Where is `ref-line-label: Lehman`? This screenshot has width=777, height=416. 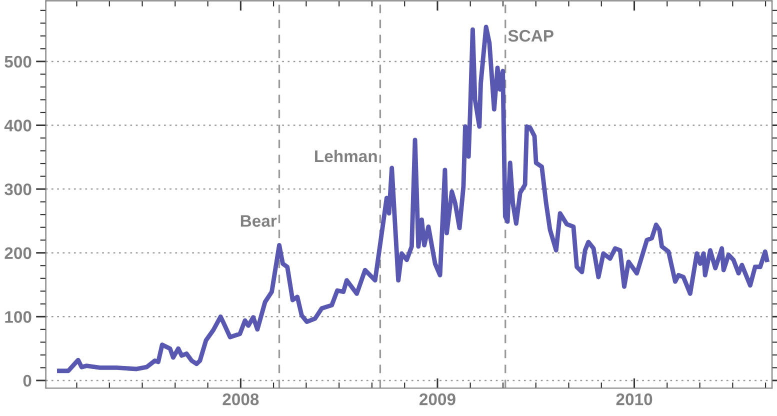
ref-line-label: Lehman is located at coordinates (346, 156).